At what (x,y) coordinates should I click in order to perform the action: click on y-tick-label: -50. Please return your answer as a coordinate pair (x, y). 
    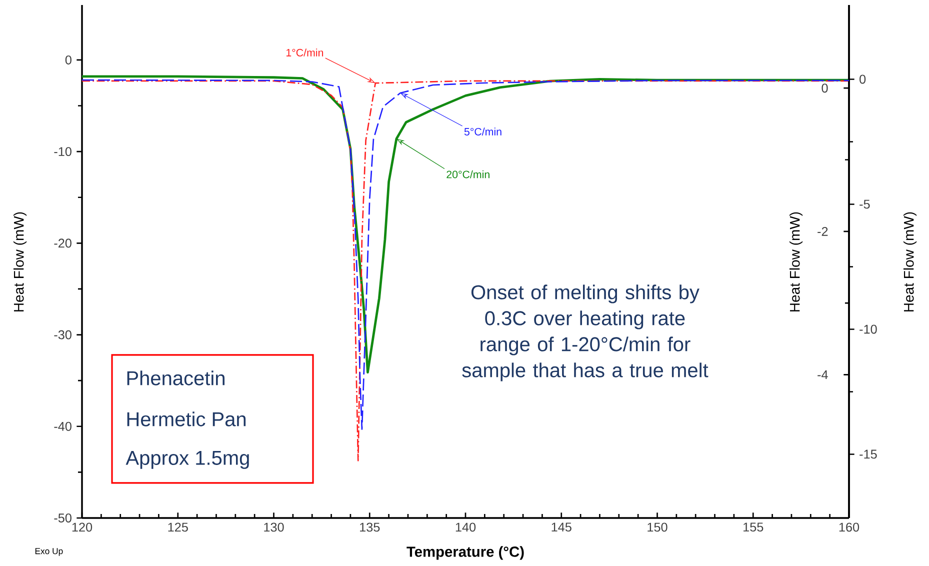
    Looking at the image, I should click on (63, 518).